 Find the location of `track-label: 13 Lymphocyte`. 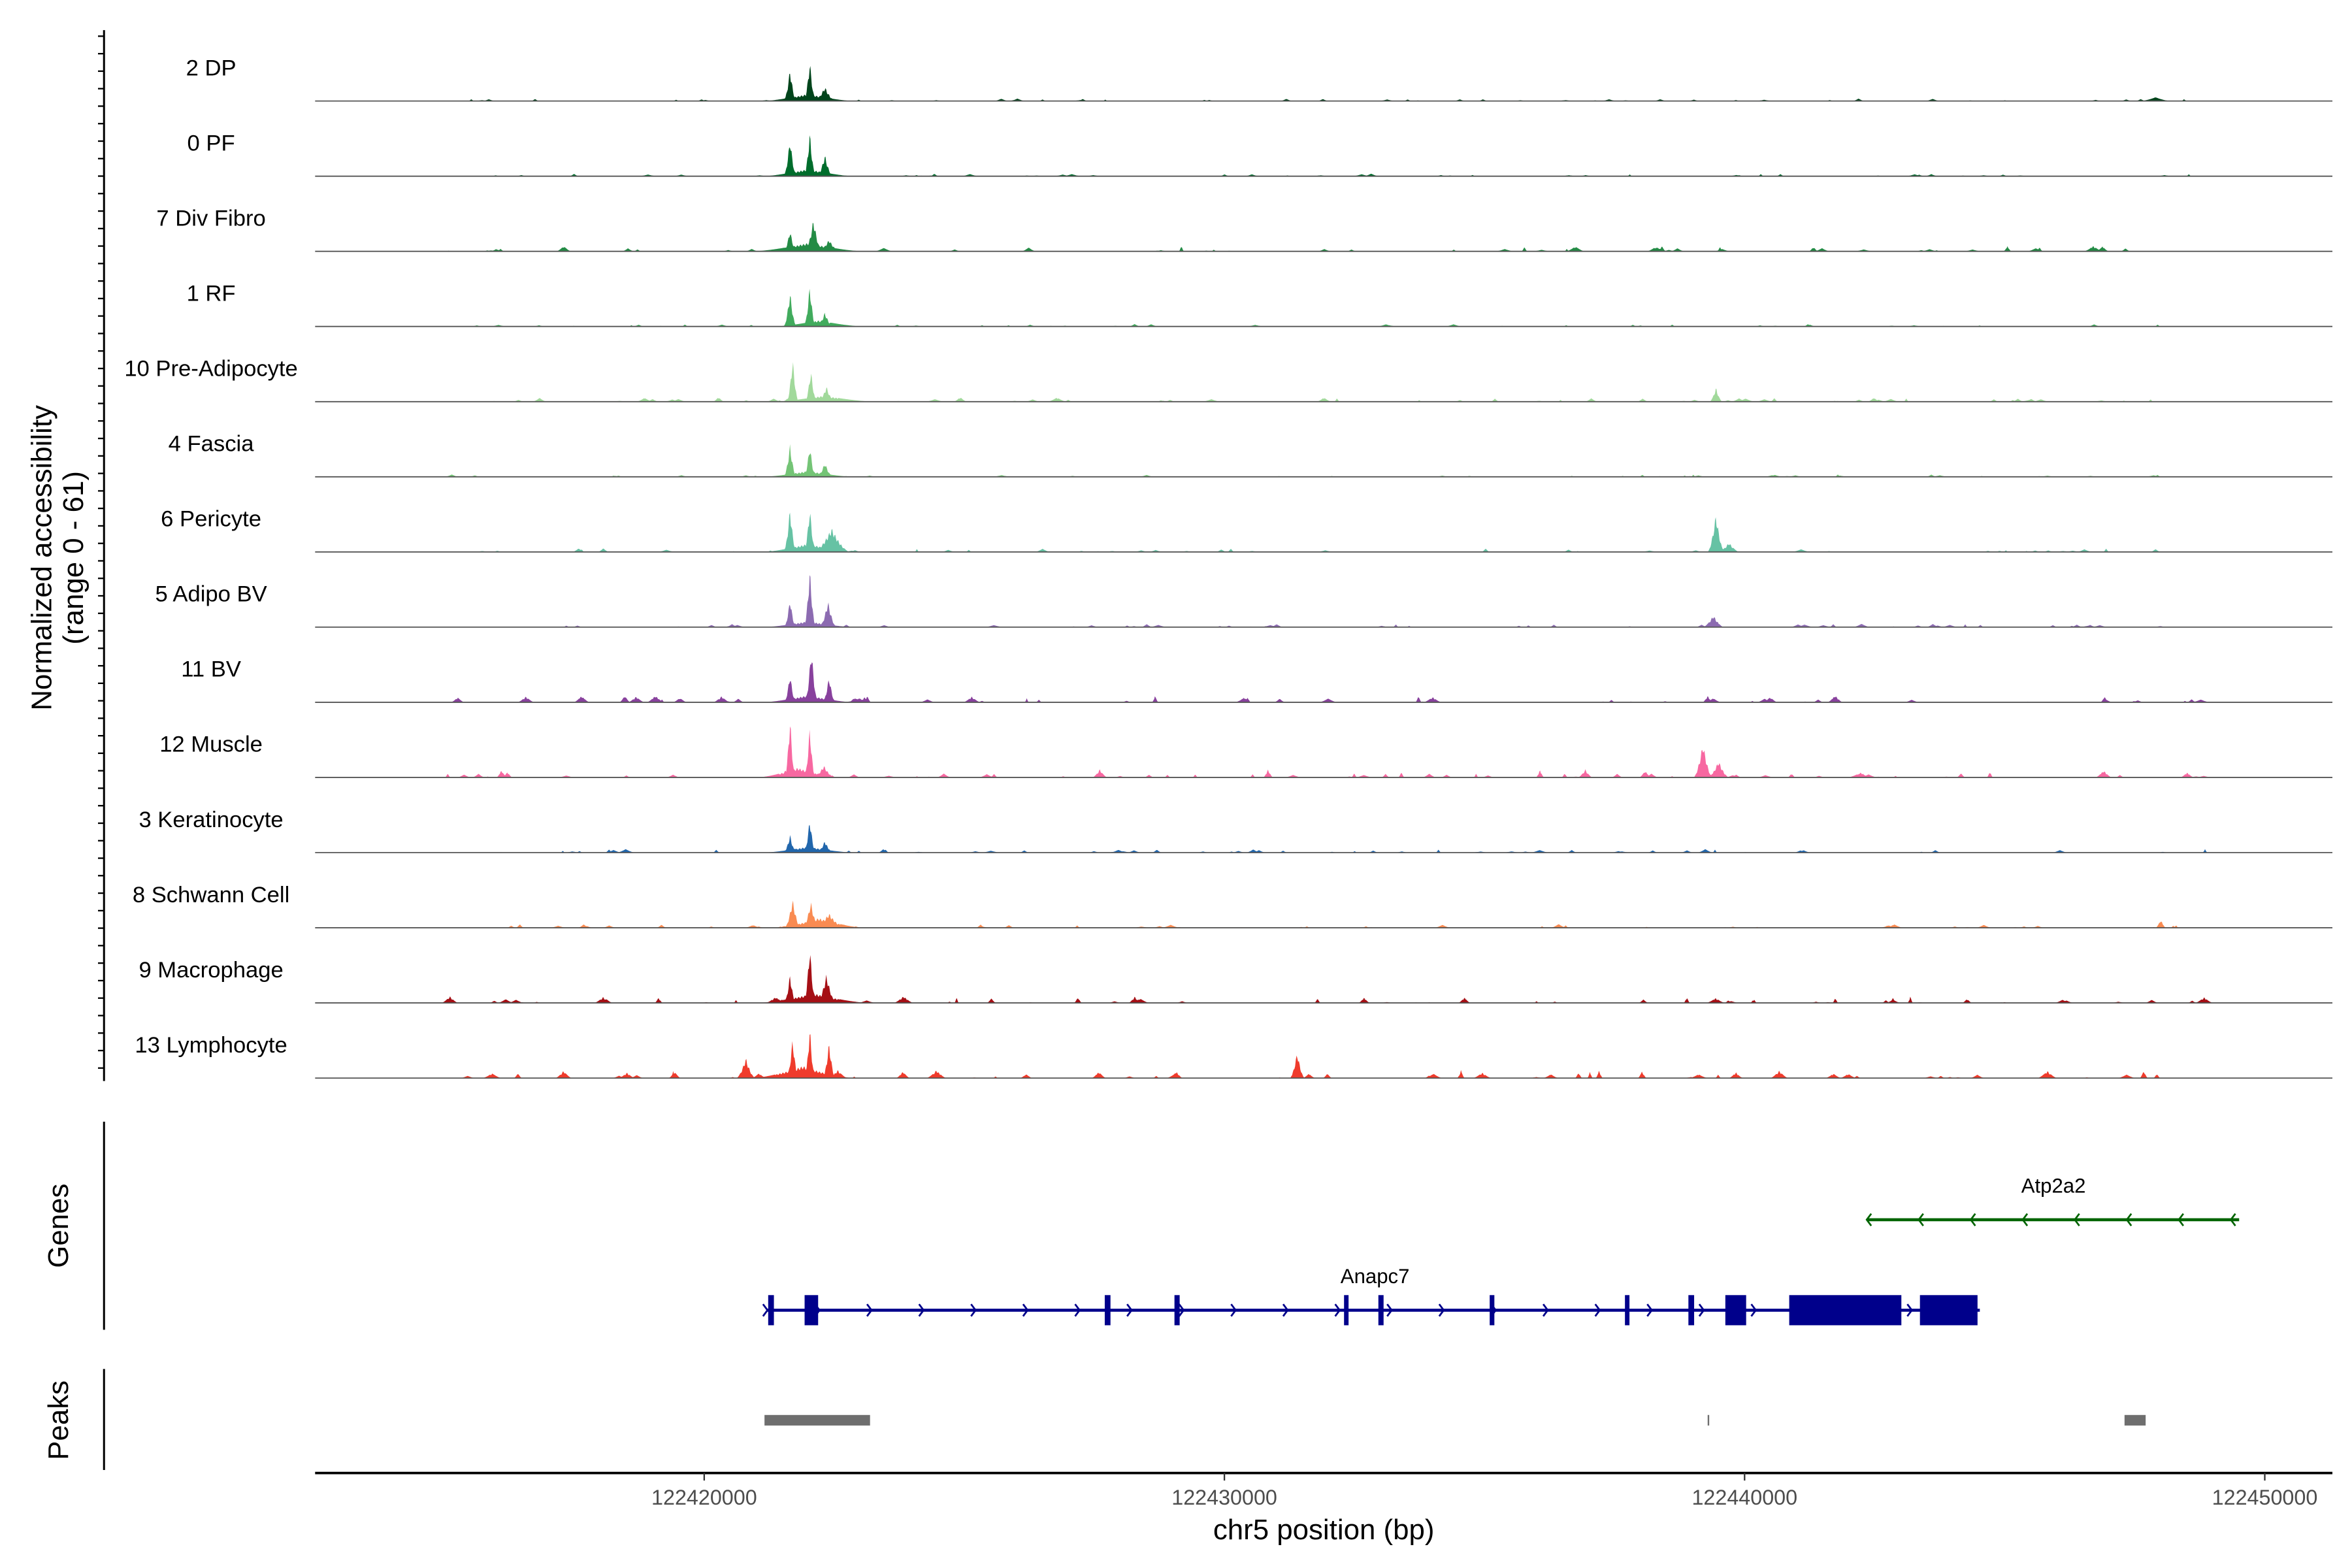

track-label: 13 Lymphocyte is located at coordinates (211, 1045).